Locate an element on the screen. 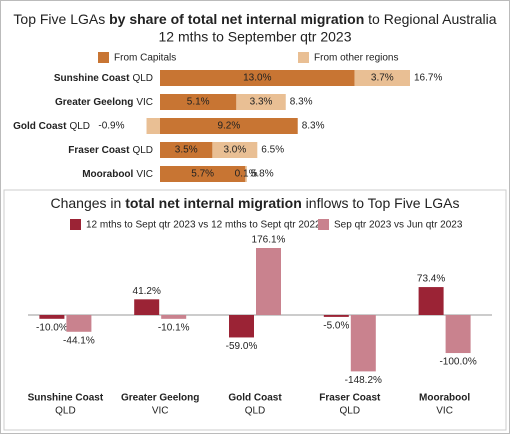 This screenshot has height=434, width=510. category-label: Greater Geelong VIC is located at coordinates (104, 102).